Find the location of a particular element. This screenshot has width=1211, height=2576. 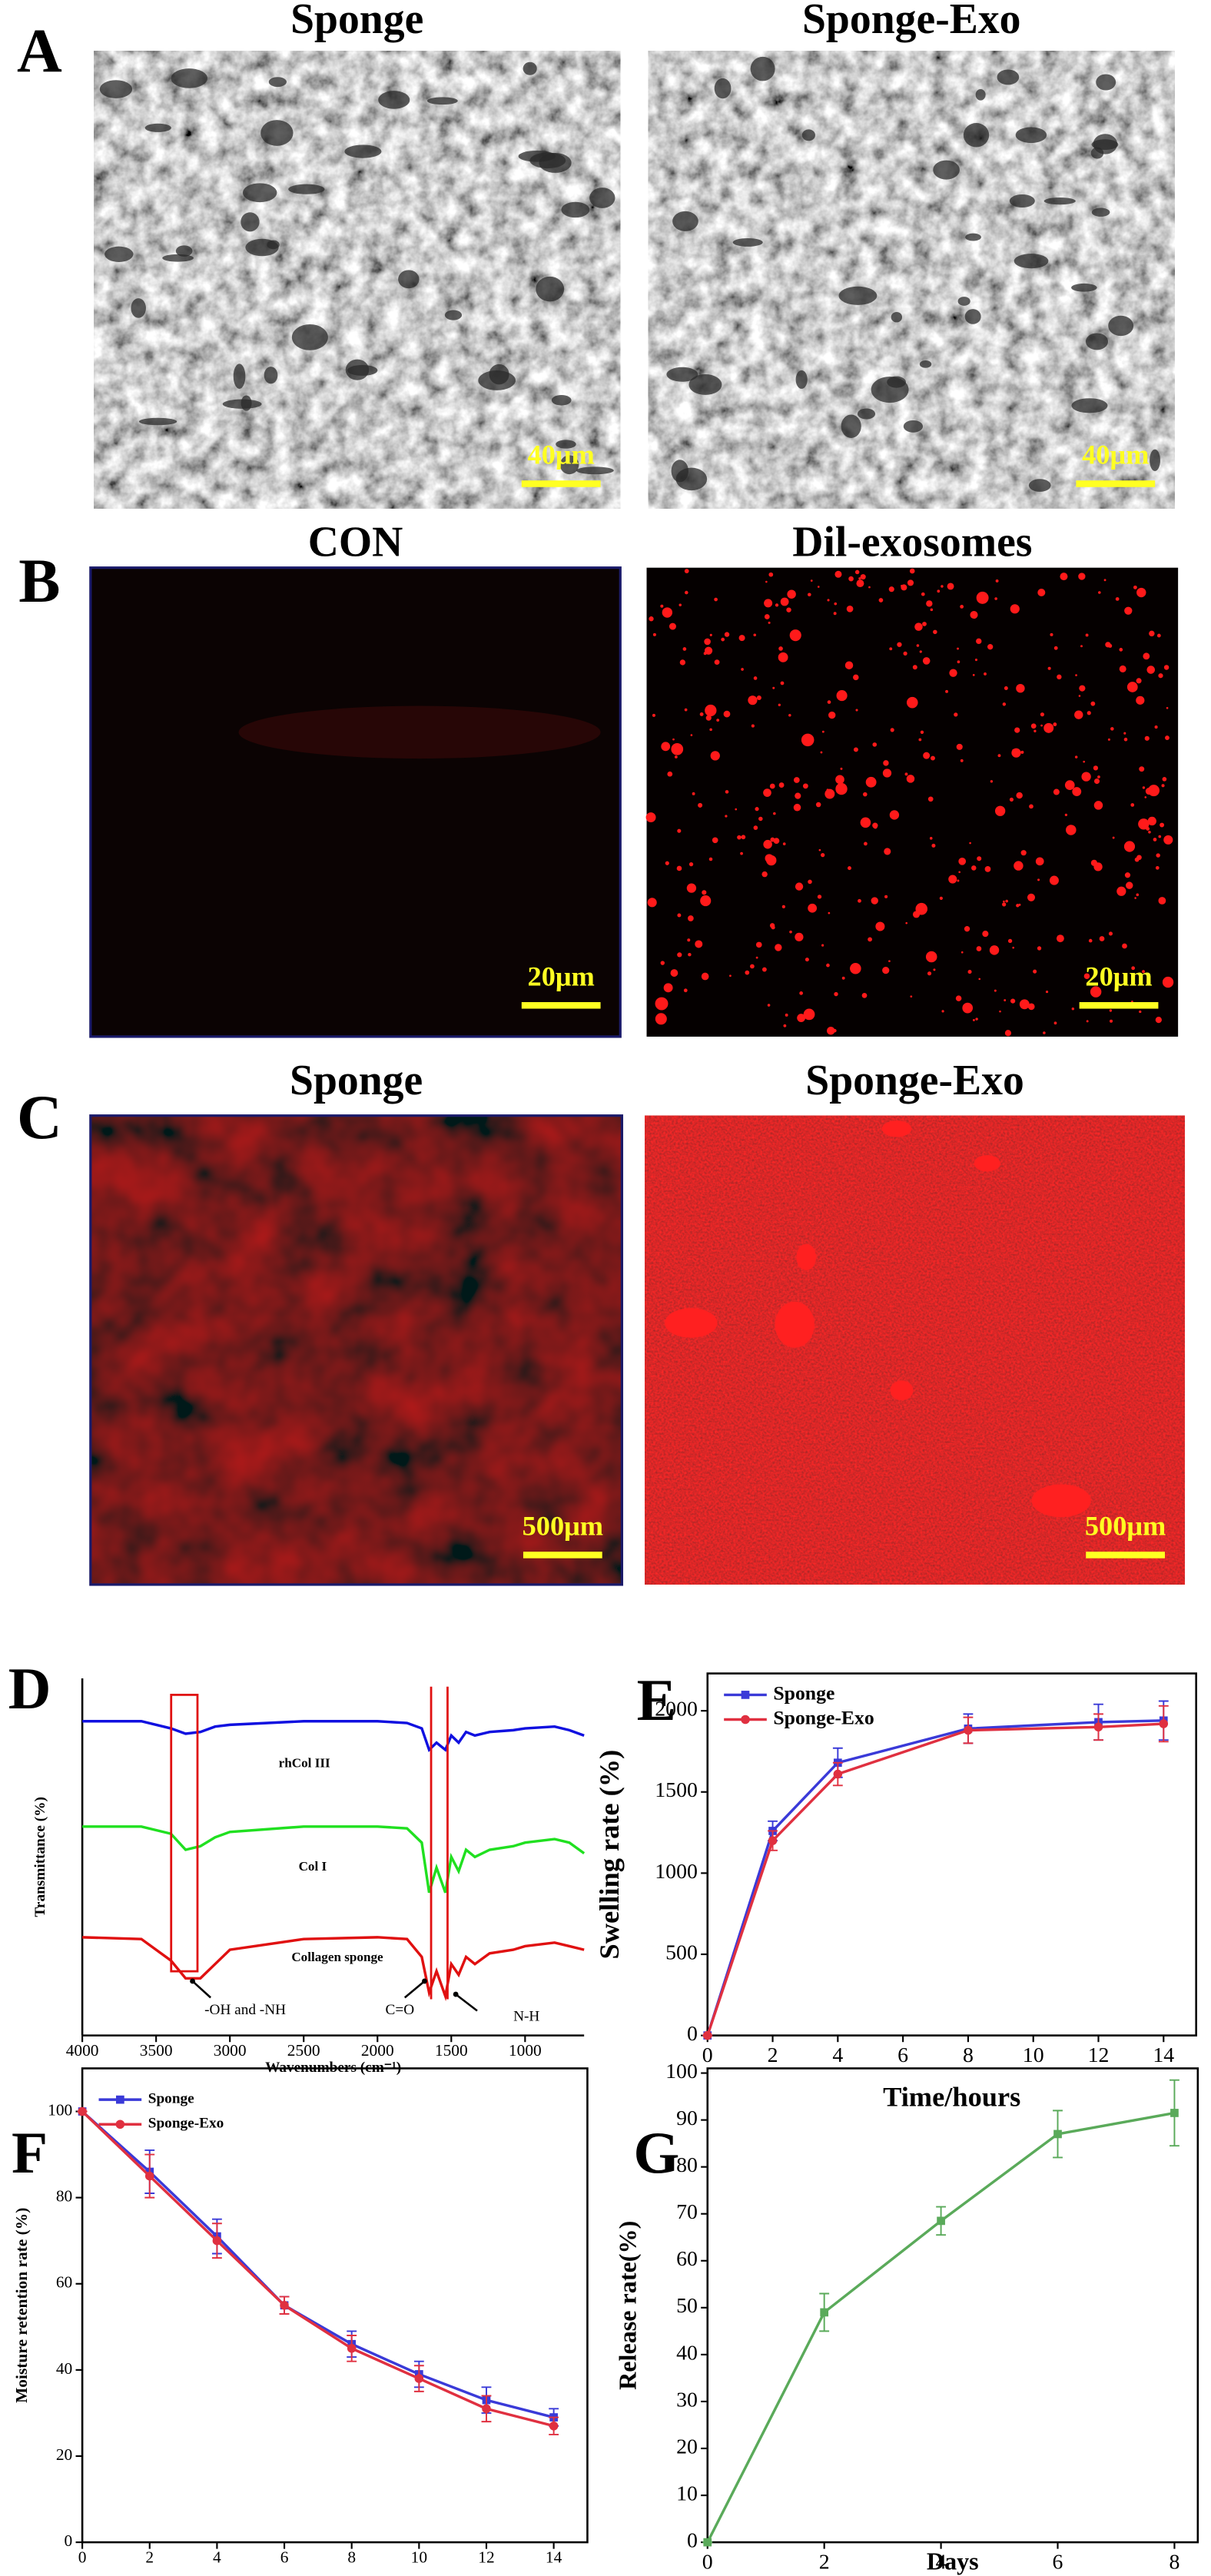

scale-bar-label: 40μm is located at coordinates (561, 455).